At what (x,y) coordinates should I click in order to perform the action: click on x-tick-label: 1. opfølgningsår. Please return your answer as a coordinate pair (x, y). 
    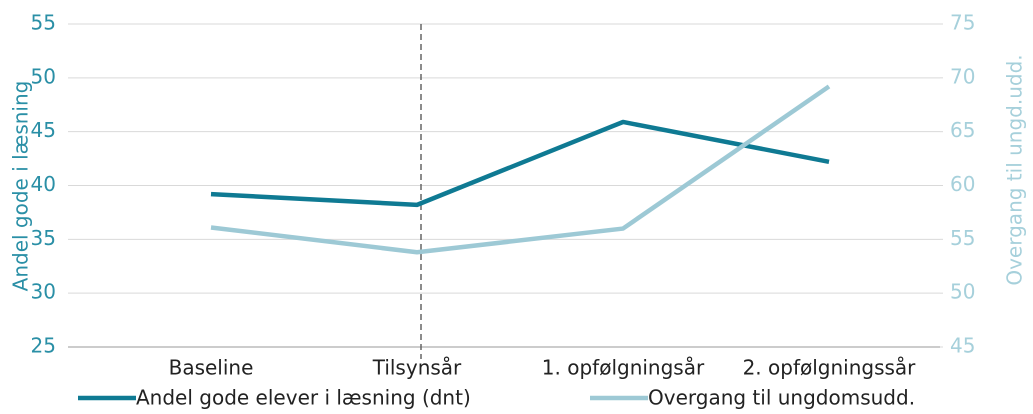
    Looking at the image, I should click on (623, 368).